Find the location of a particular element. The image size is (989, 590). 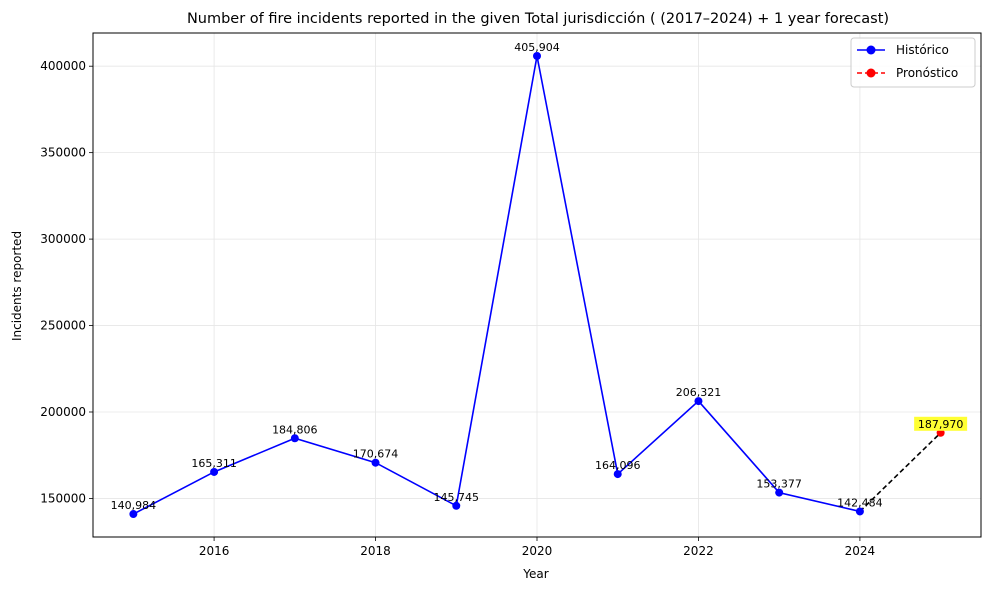

data-label: 164,096 is located at coordinates (618, 465).